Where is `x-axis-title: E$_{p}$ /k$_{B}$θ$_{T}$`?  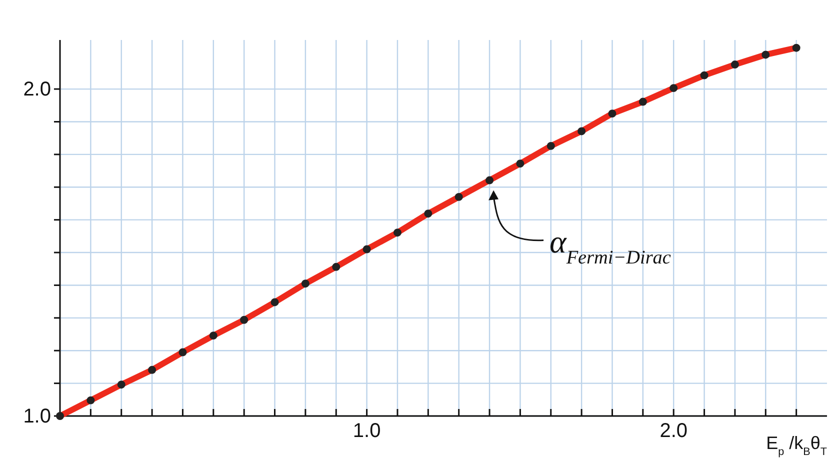
x-axis-title: E$_{p}$ /k$_{B}$θ$_{T}$ is located at coordinates (797, 445).